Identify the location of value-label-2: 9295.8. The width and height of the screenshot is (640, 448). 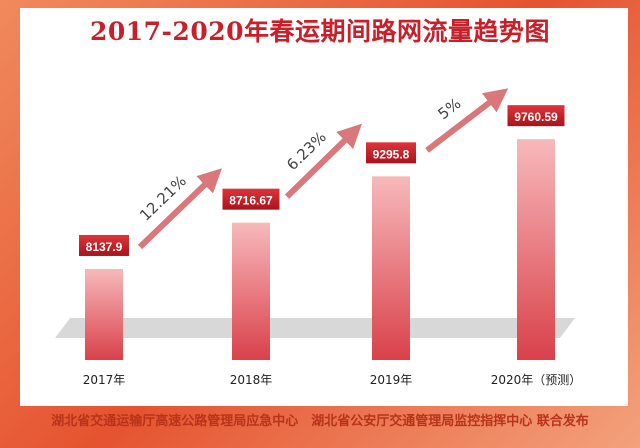
(391, 154).